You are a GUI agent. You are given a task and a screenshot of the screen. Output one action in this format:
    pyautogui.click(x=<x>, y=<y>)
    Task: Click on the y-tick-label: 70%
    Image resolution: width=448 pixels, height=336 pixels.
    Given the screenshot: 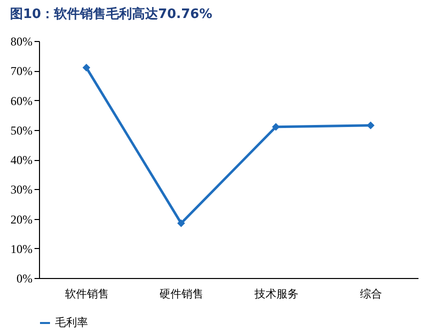 What is the action you would take?
    pyautogui.click(x=21, y=71)
    